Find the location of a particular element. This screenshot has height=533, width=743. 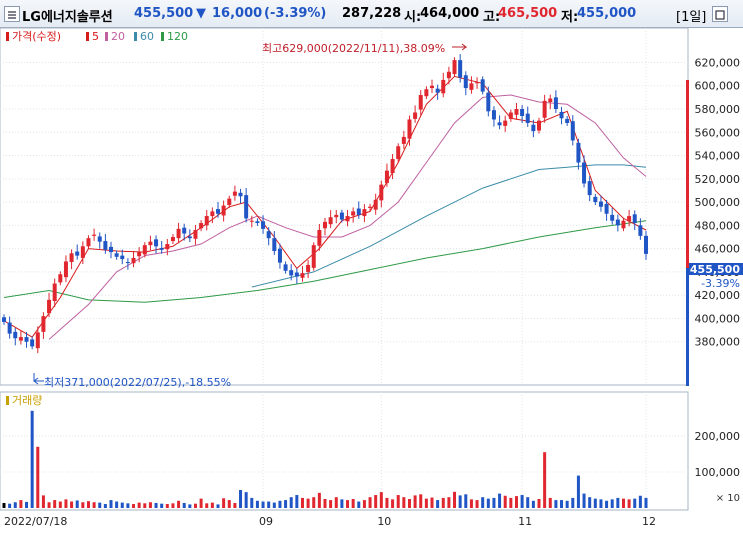

date-axis: 2022/07/18 09 10 11 12 is located at coordinates (330, 521).